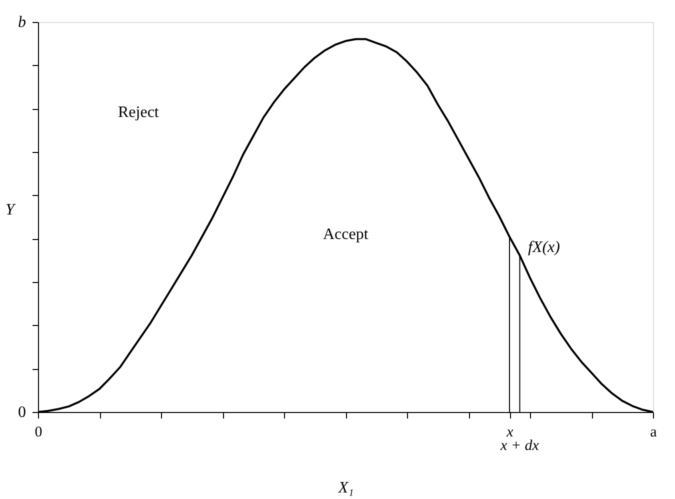 This screenshot has height=499, width=675. What do you see at coordinates (510, 432) in the screenshot?
I see `x-tick-label: x` at bounding box center [510, 432].